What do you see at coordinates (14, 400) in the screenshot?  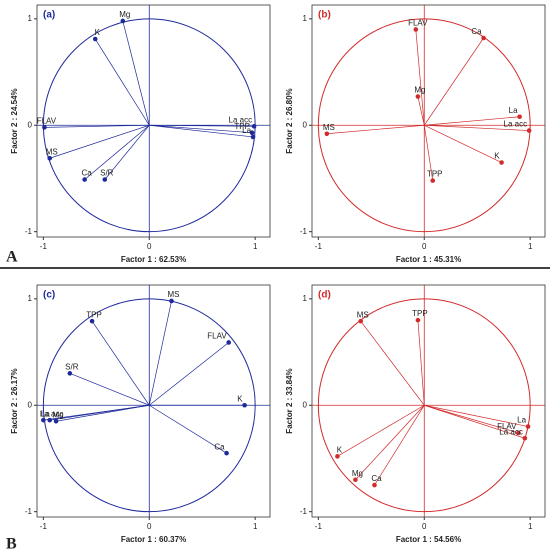 I see `y-axis-label: Factor 2 : 26.17%` at bounding box center [14, 400].